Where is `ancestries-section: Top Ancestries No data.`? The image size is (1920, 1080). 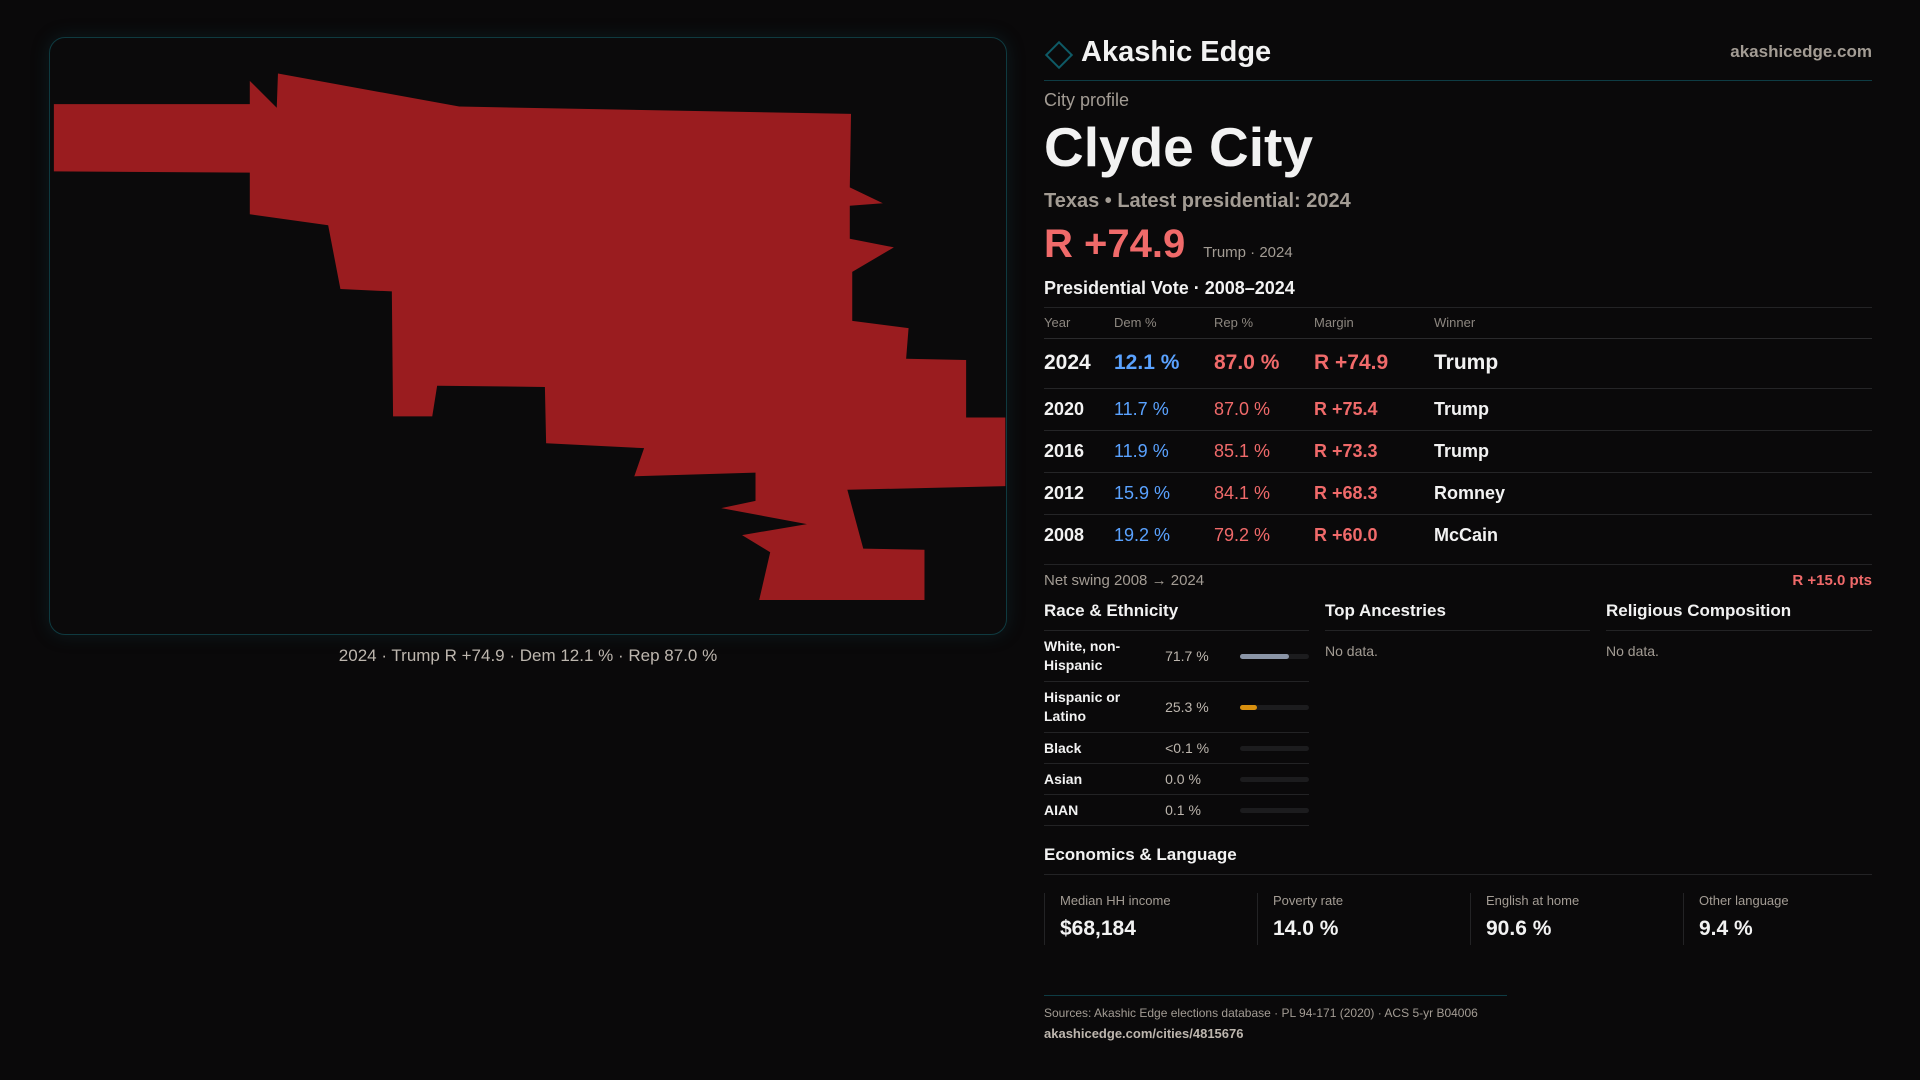 ancestries-section: Top Ancestries No data. is located at coordinates (1457, 630).